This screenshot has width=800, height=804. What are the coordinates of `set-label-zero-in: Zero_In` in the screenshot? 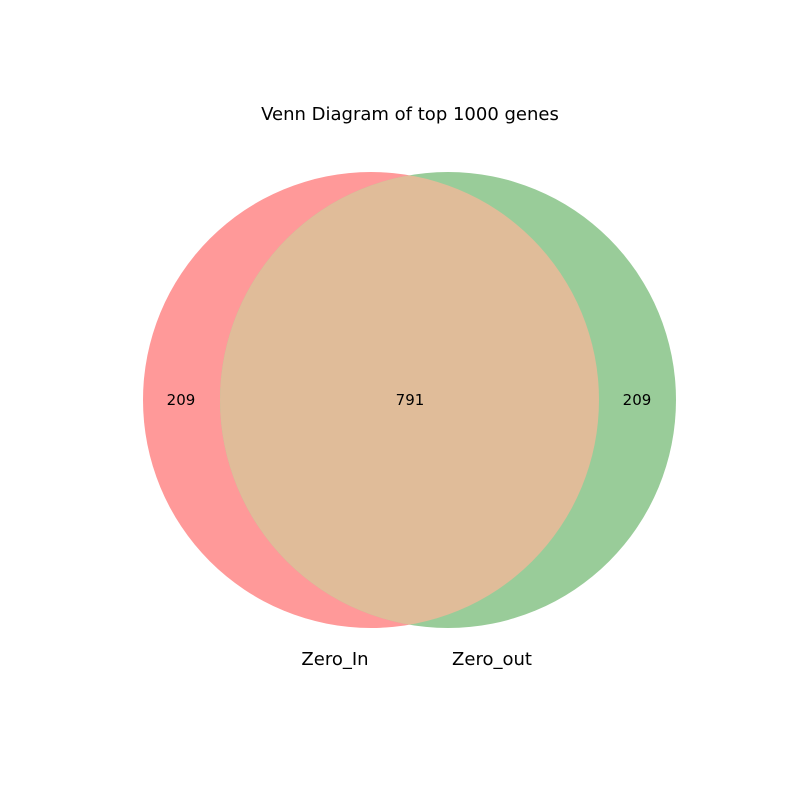 It's located at (334, 659).